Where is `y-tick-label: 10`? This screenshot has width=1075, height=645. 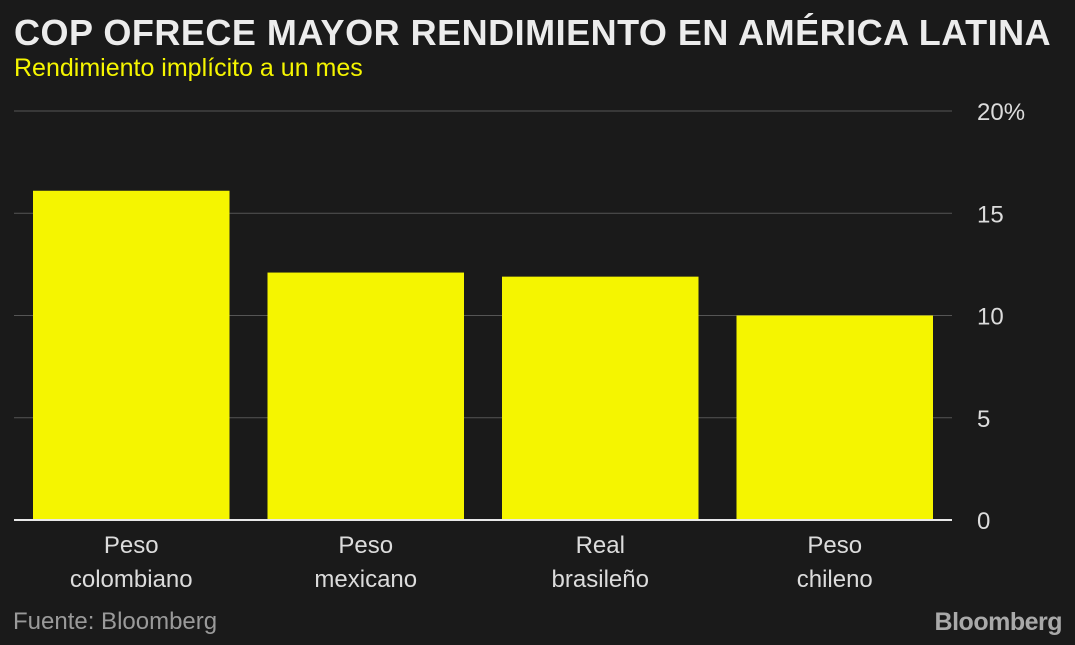
y-tick-label: 10 is located at coordinates (990, 317).